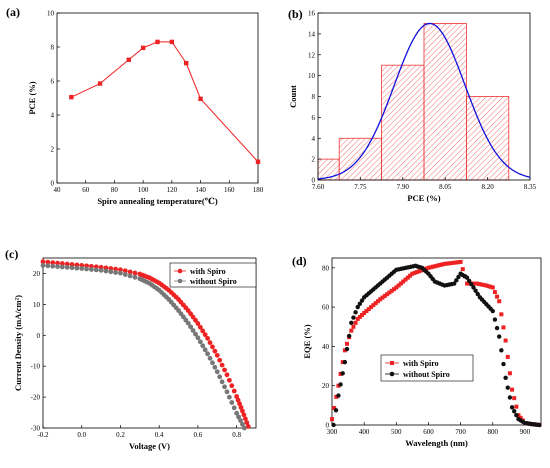 The image size is (550, 468). I want to click on legend-box, so click(427, 368).